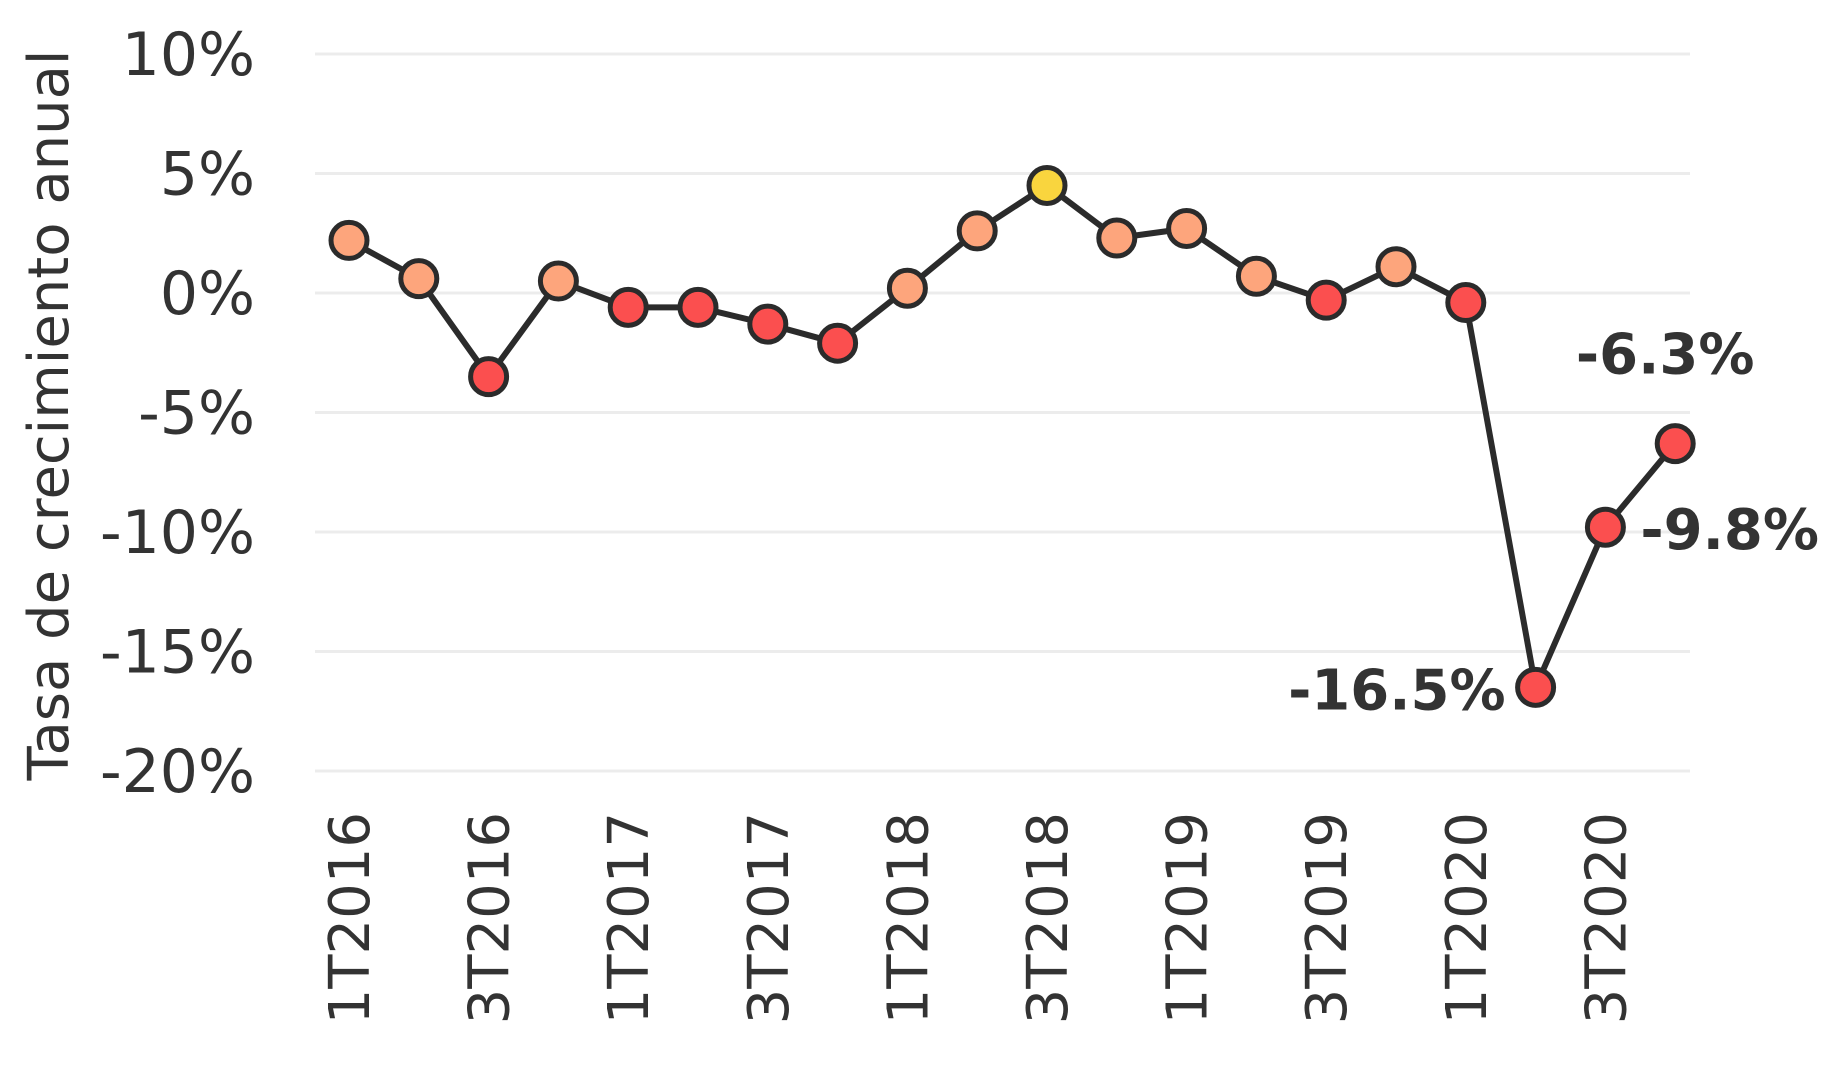 This screenshot has height=1071, width=1830. Describe the element at coordinates (1665, 355) in the screenshot. I see `data-label: -6.3%` at that location.